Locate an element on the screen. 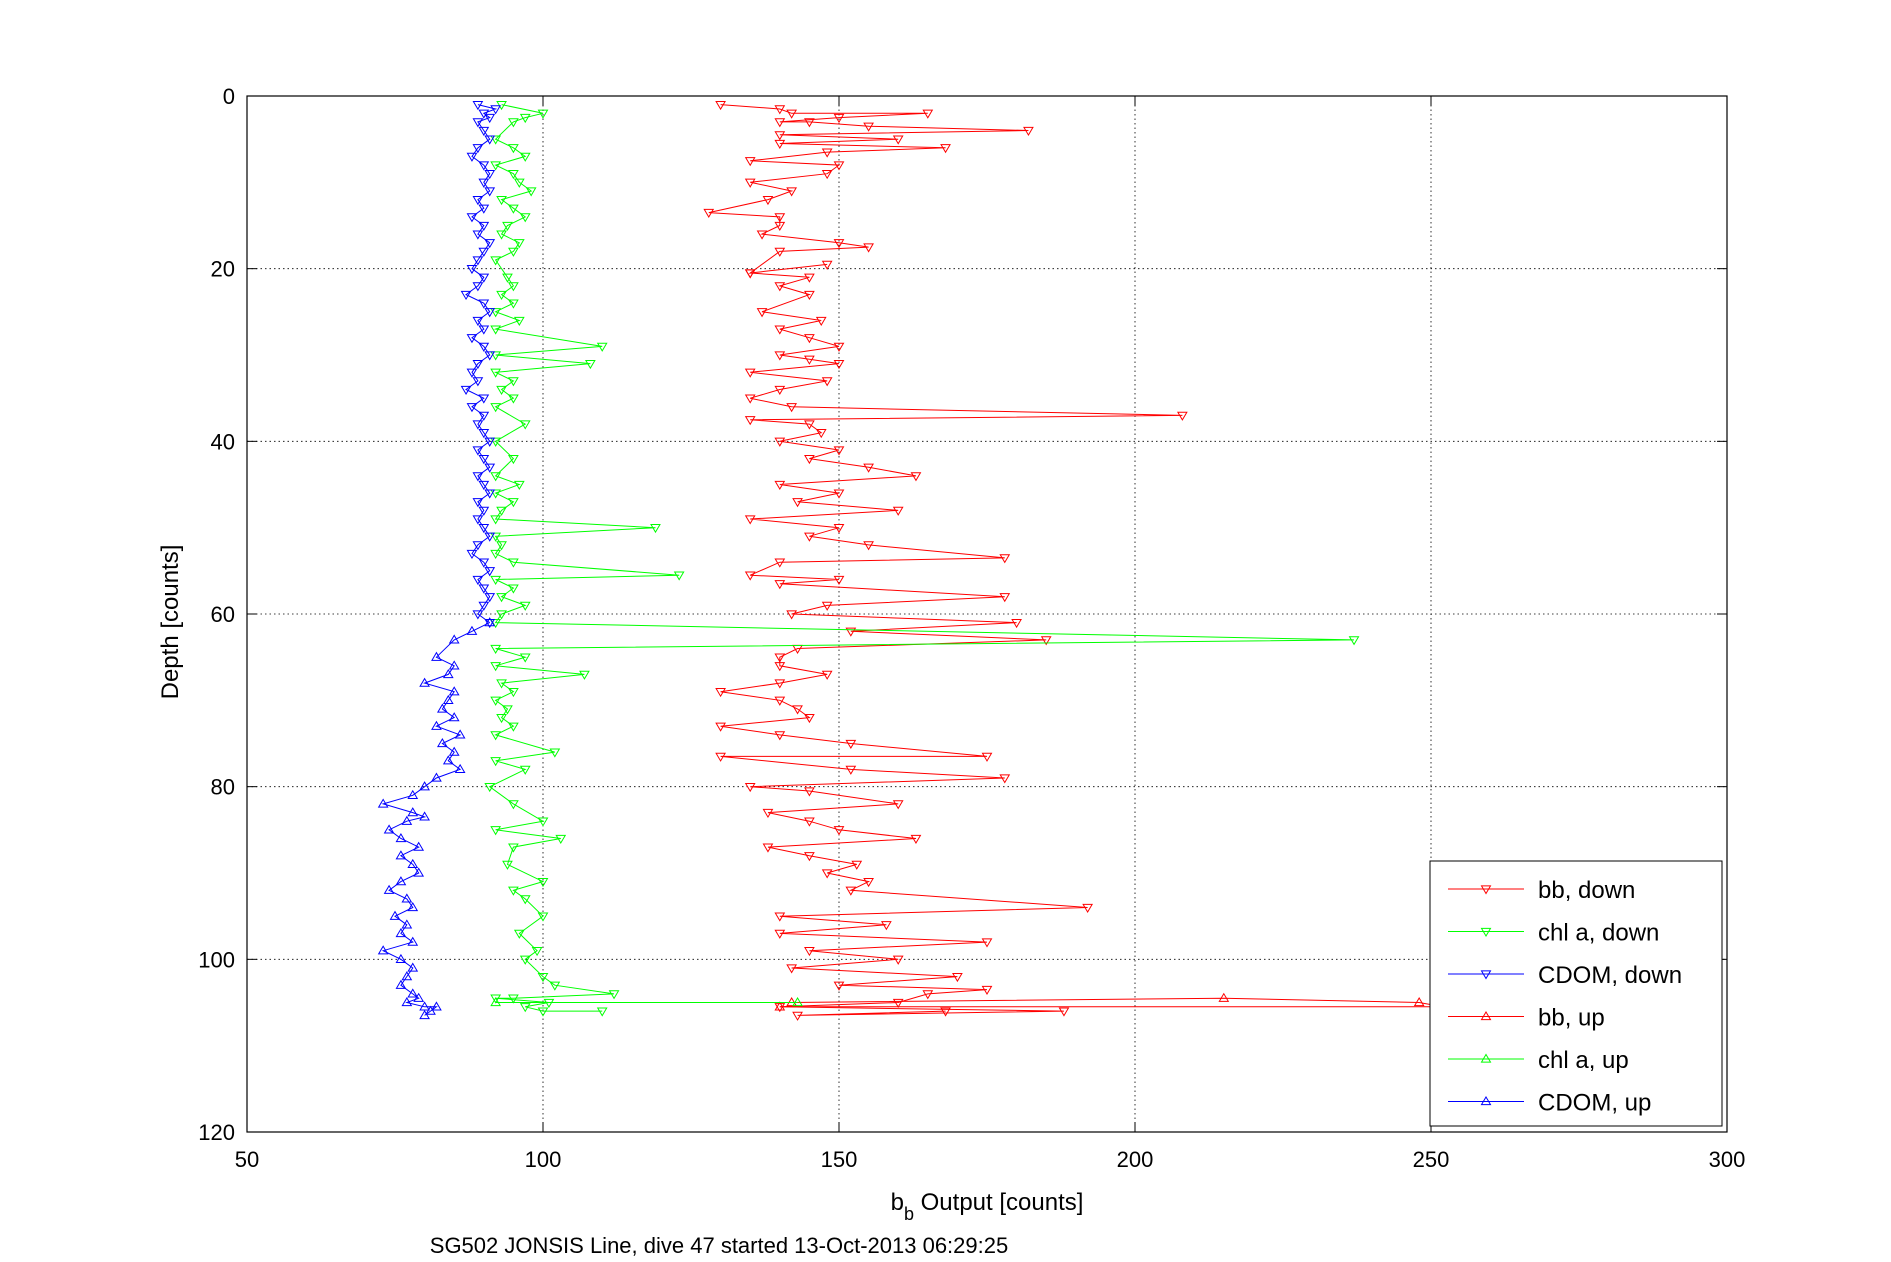  x-axis-label: bb Output [counts] is located at coordinates (987, 1206).